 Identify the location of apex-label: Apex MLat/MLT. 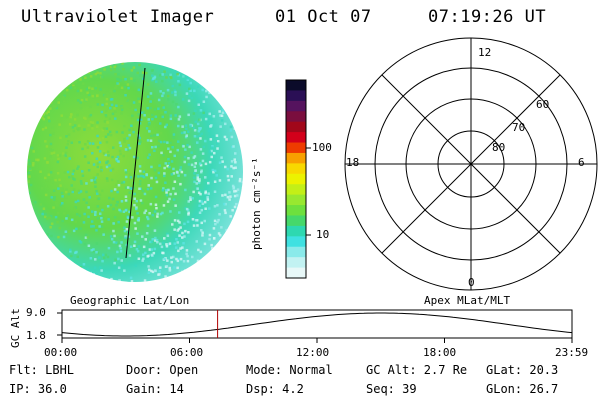
(467, 300).